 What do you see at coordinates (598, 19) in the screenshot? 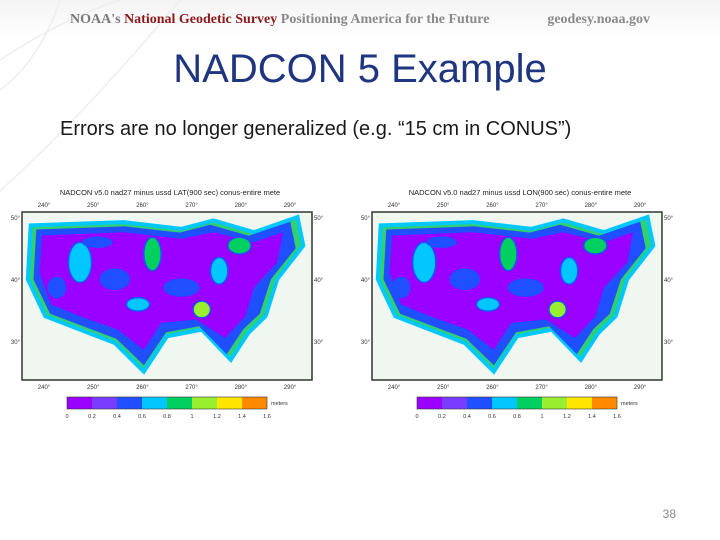
I see `header-right: geodesy.noaa.gov` at bounding box center [598, 19].